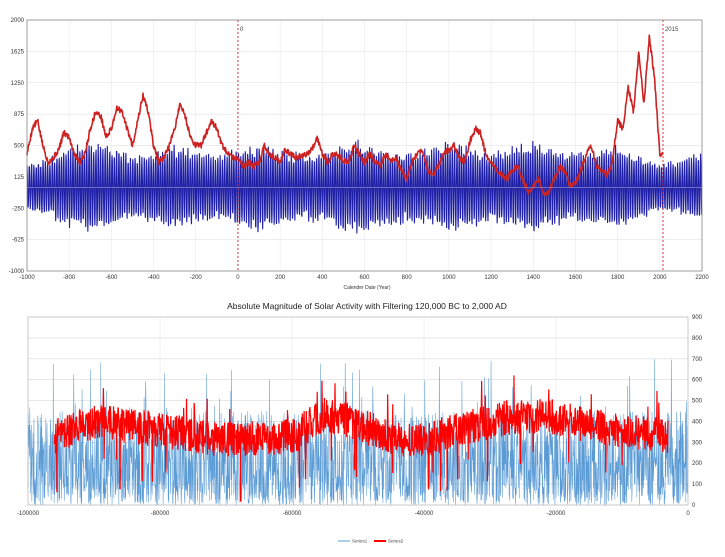 The image size is (725, 557). What do you see at coordinates (697, 443) in the screenshot?
I see `y-tick-label: 300` at bounding box center [697, 443].